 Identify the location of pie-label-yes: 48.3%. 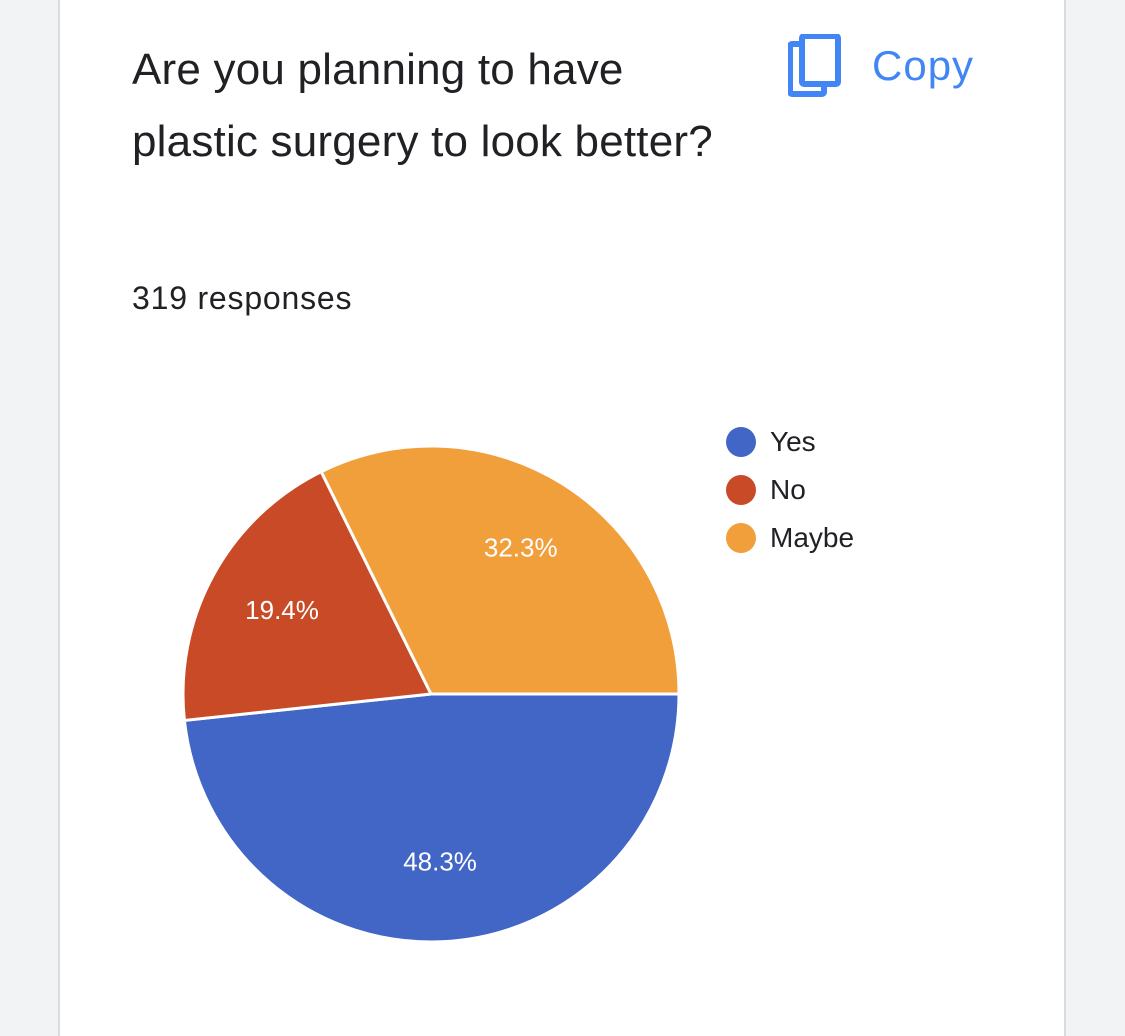
(440, 862).